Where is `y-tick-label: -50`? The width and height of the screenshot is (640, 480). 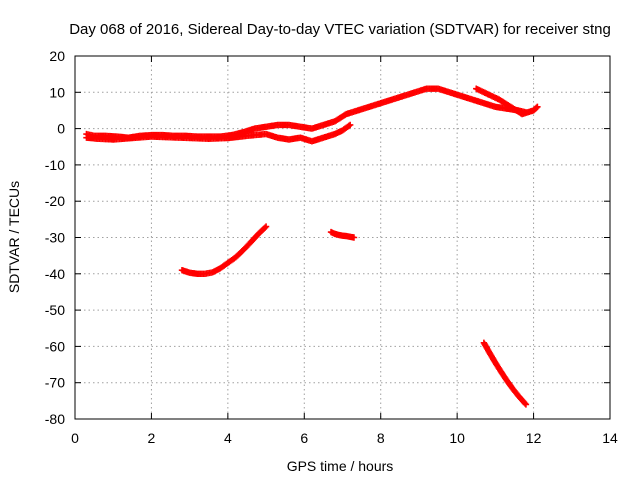
y-tick-label: -50 is located at coordinates (55, 310).